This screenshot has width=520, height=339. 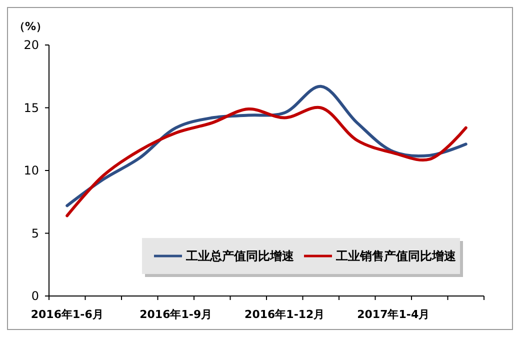 What do you see at coordinates (31, 107) in the screenshot?
I see `y-tick-label: 15` at bounding box center [31, 107].